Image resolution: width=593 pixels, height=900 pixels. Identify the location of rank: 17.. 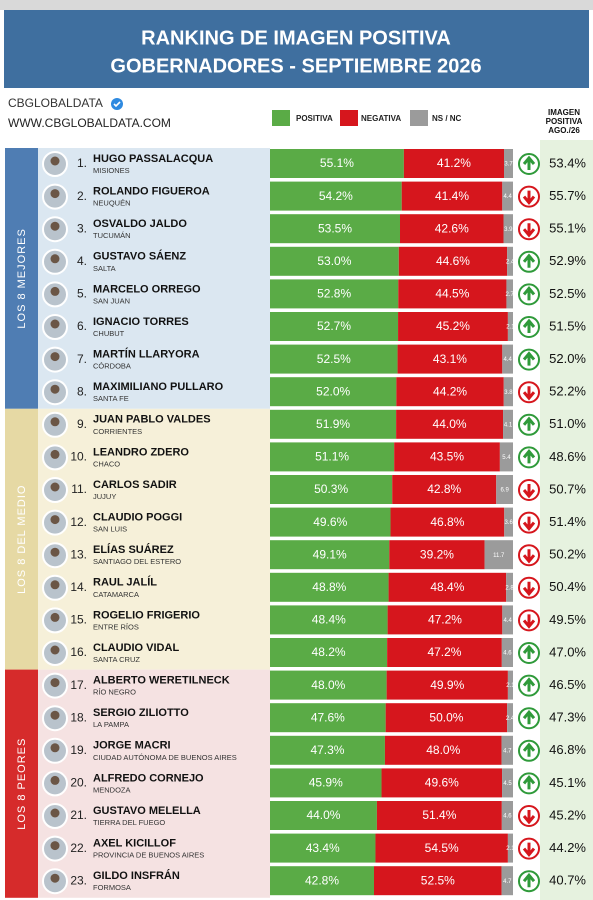
(78, 685).